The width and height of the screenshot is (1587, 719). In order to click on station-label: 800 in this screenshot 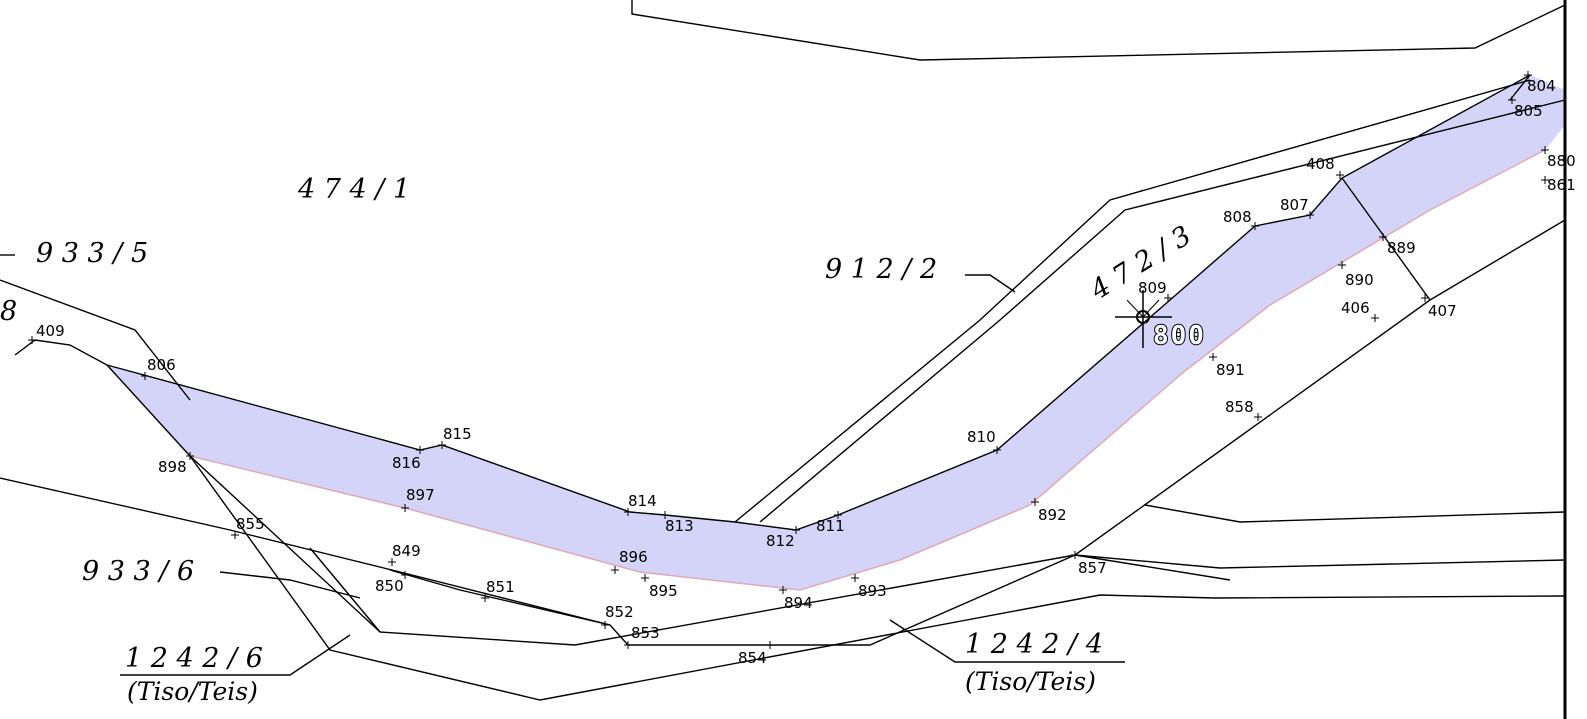, I will do `click(1179, 336)`.